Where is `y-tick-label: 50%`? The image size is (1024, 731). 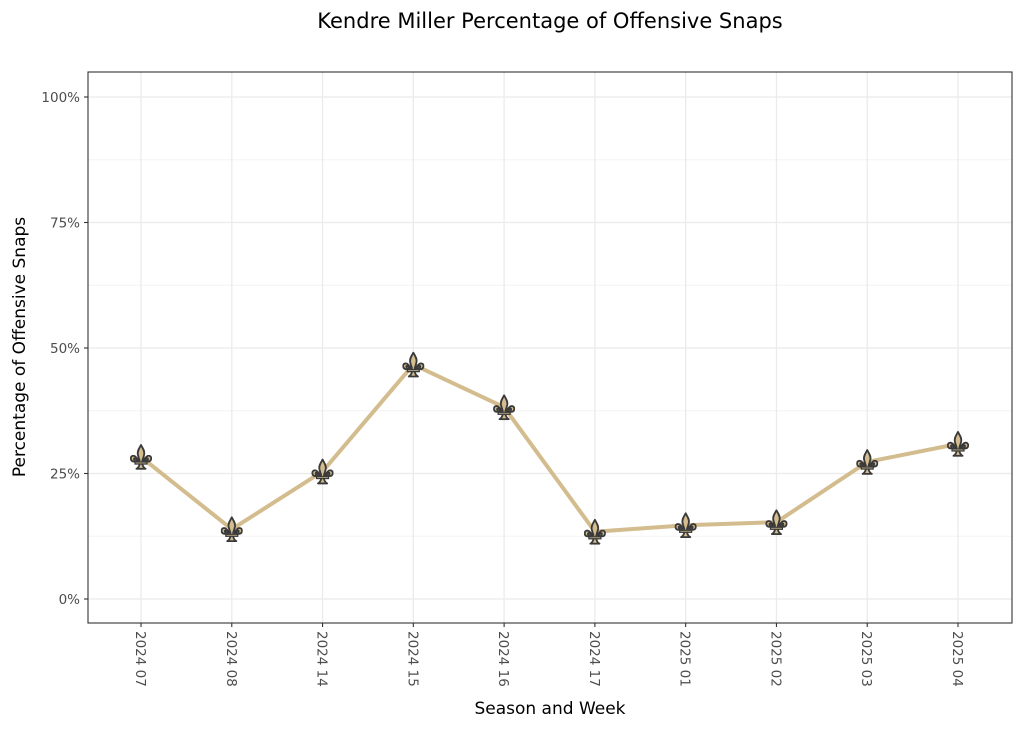
y-tick-label: 50% is located at coordinates (65, 349).